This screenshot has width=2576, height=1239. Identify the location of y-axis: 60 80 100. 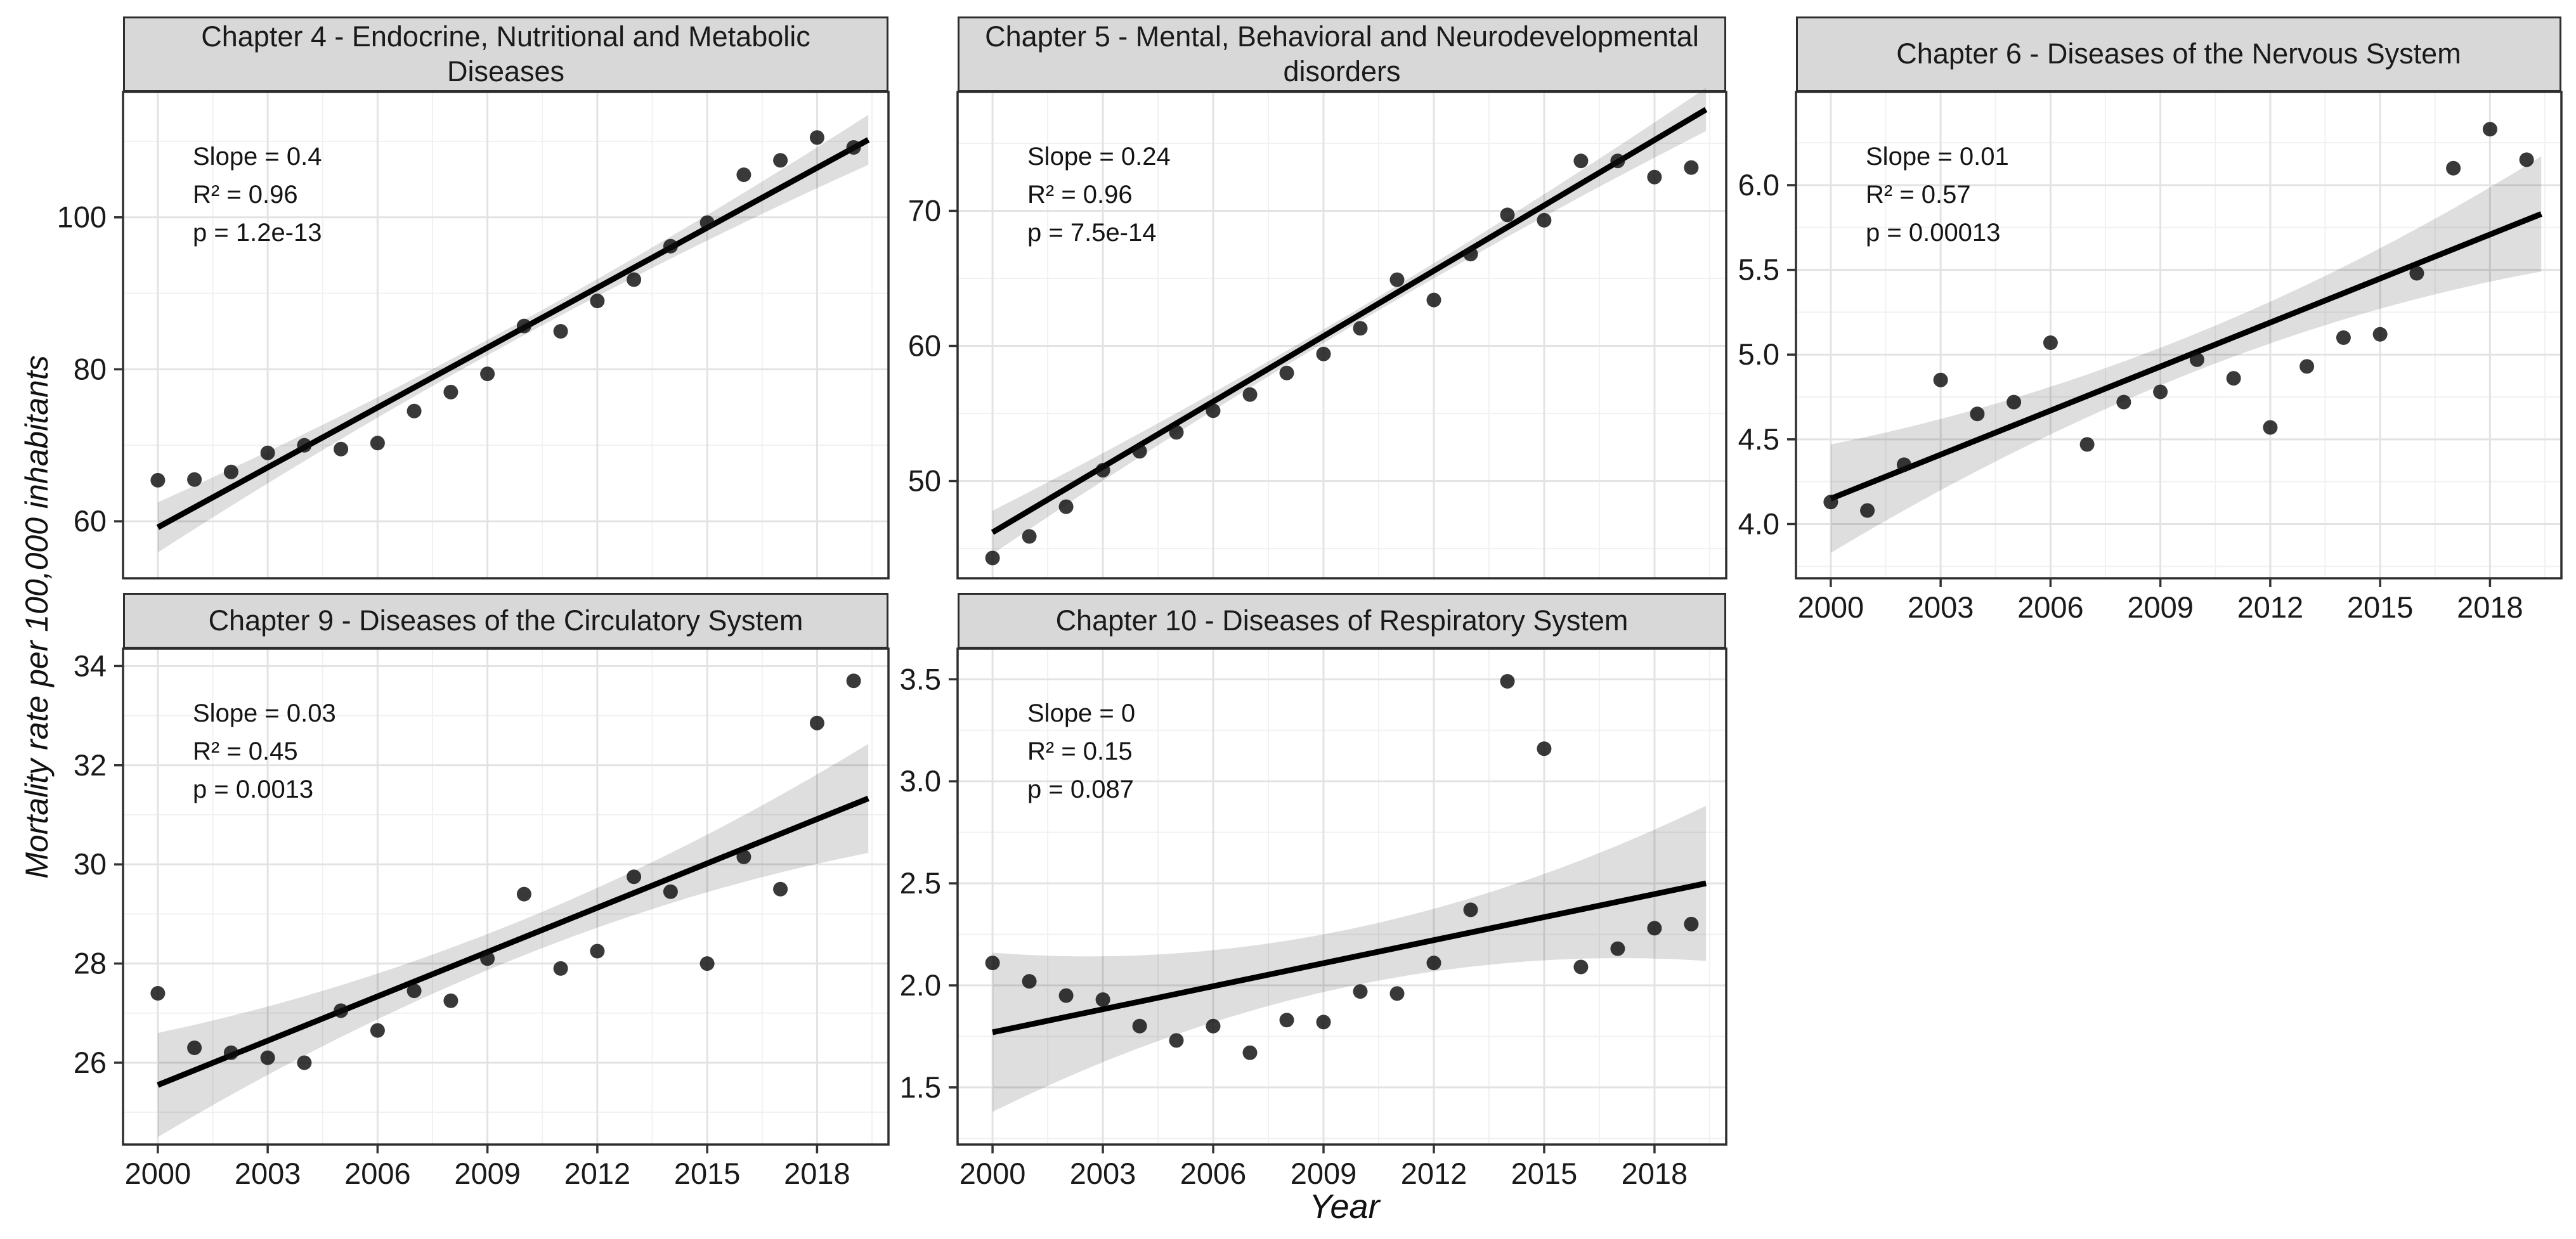
(90, 369).